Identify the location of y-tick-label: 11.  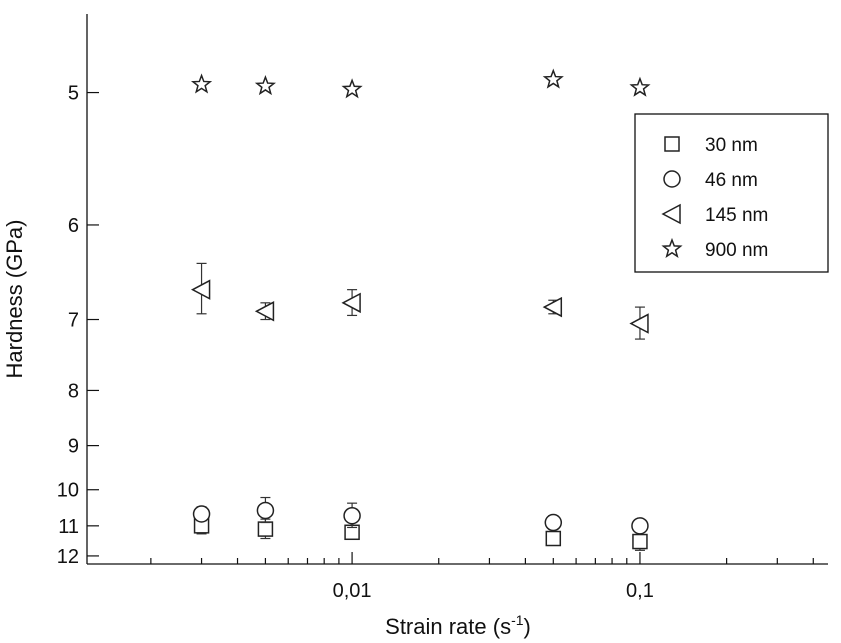
(68, 527).